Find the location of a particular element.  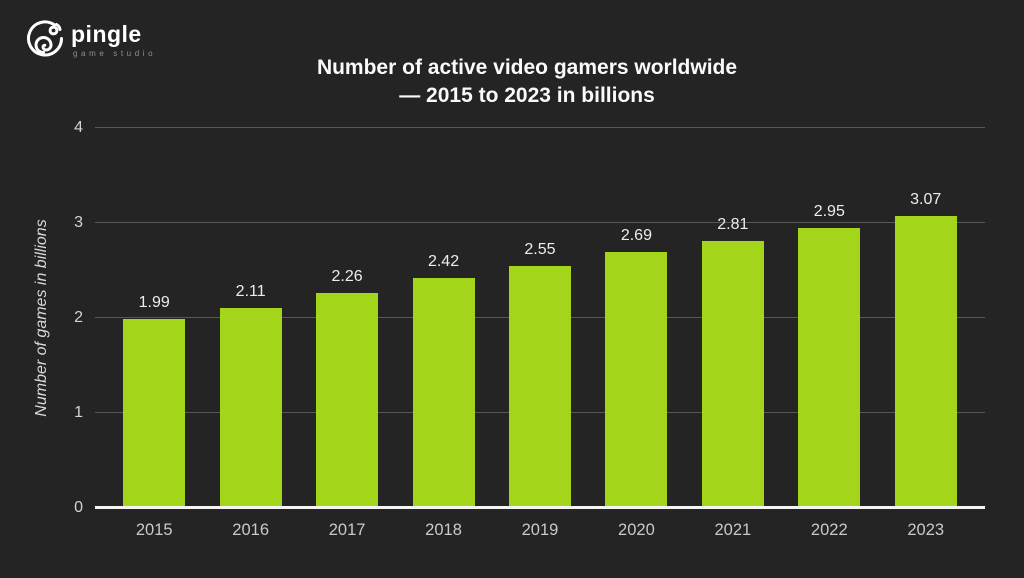

bar-group-2022: 2.95 2022 is located at coordinates (829, 333).